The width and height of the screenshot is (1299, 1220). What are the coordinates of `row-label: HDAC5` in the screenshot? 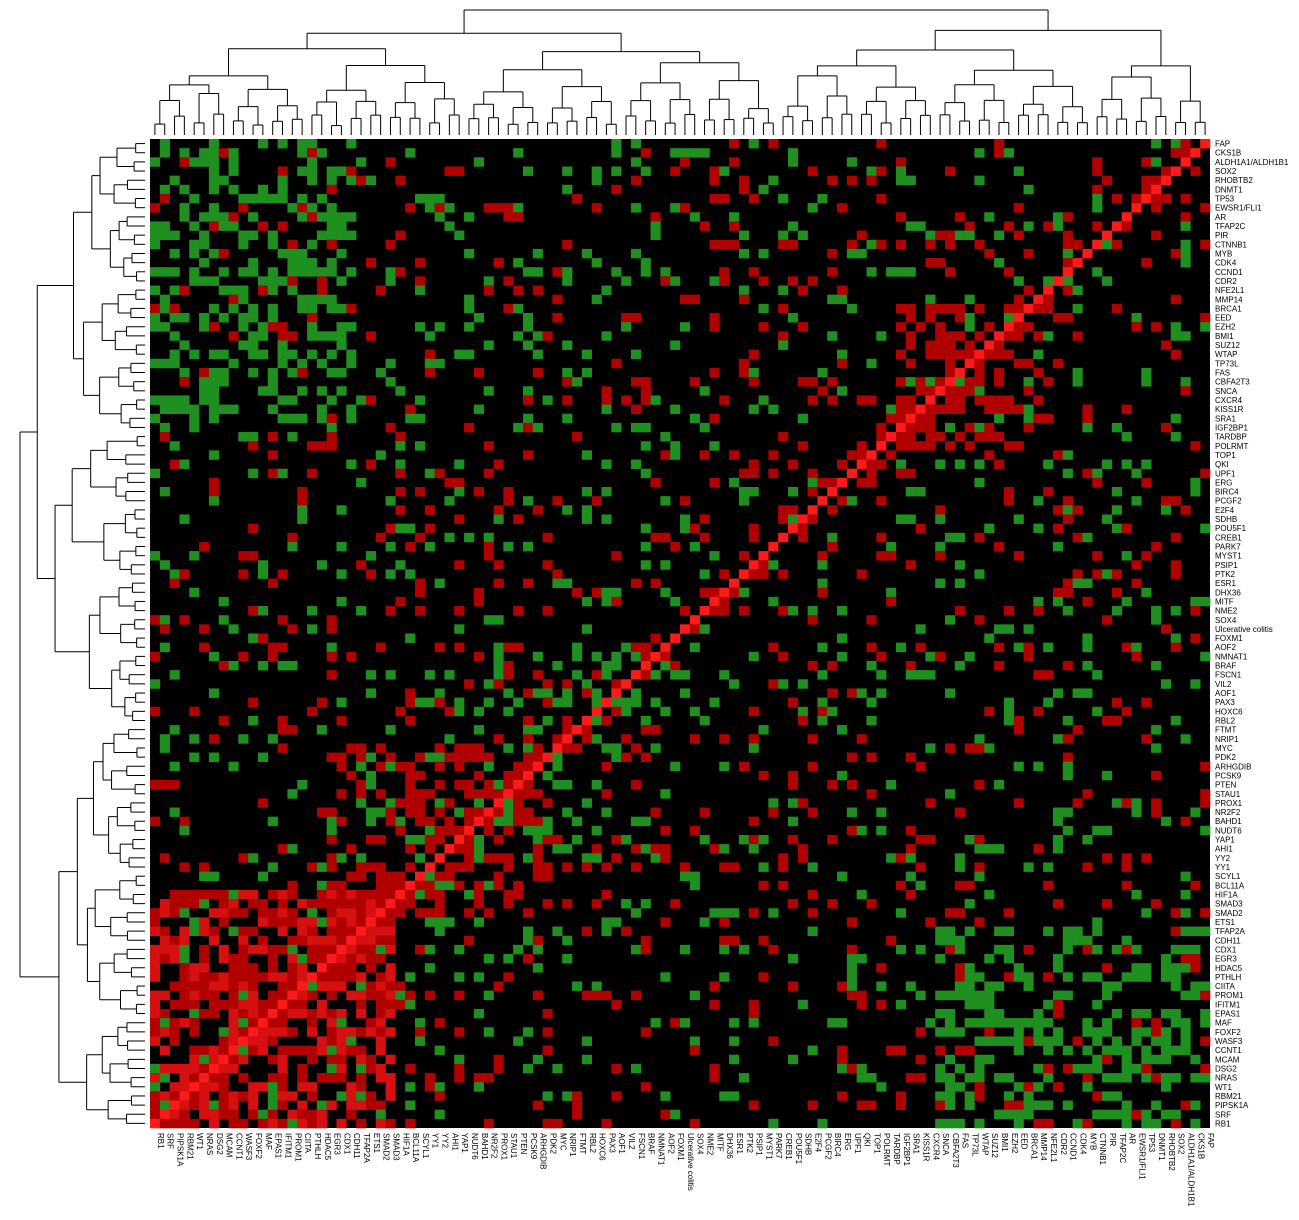 It's located at (1229, 968).